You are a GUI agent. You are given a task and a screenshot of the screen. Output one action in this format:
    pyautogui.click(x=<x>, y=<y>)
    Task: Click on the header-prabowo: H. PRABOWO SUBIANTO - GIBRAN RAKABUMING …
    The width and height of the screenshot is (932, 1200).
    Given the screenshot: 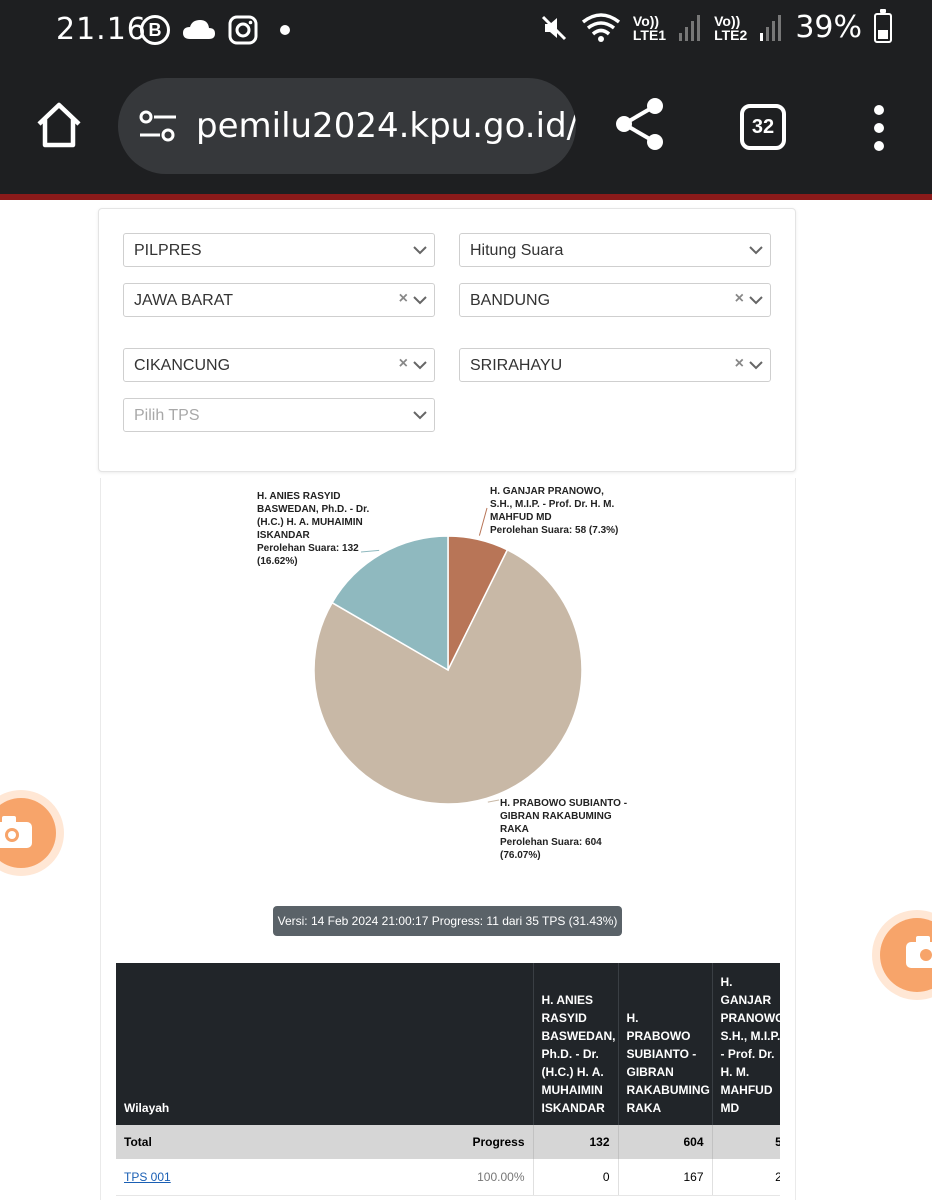 What is the action you would take?
    pyautogui.click(x=665, y=1044)
    